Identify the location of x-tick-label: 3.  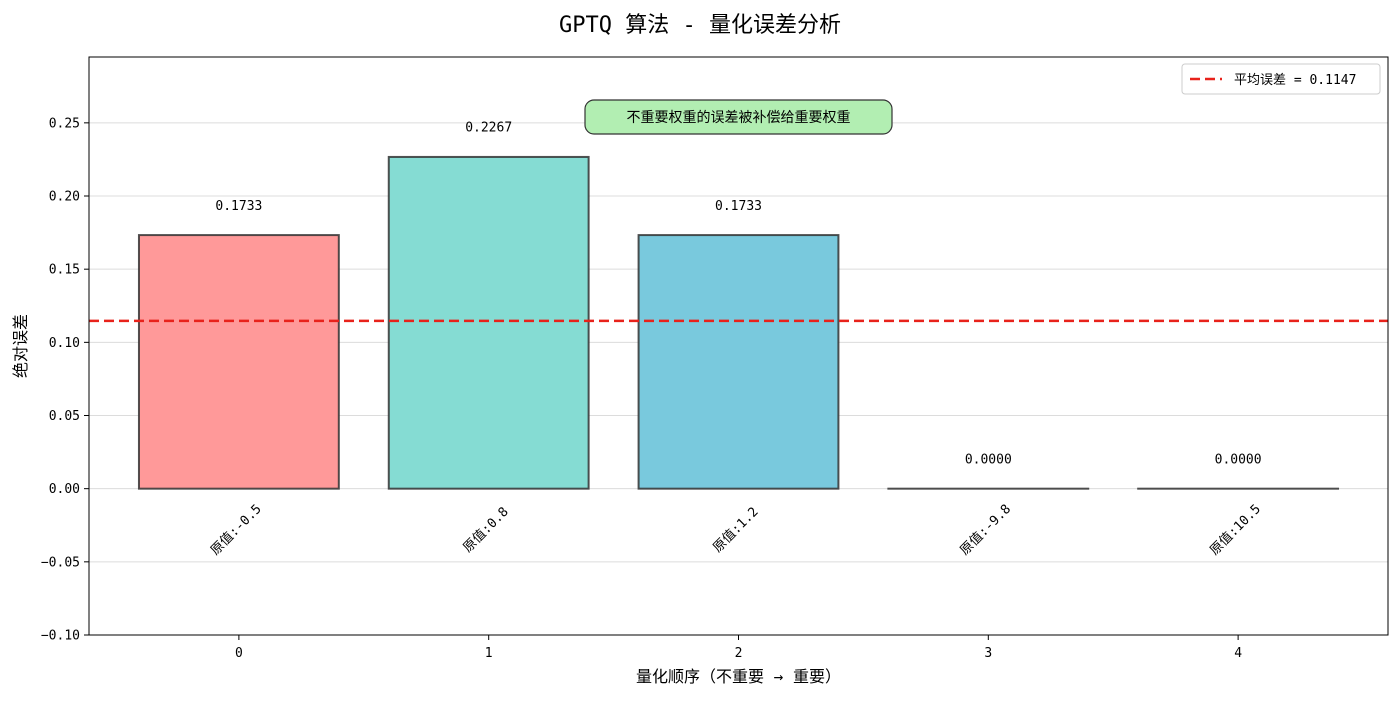
(988, 653).